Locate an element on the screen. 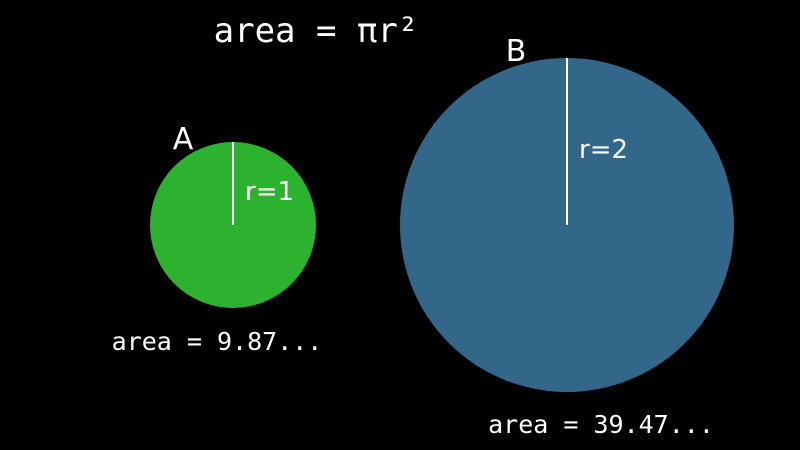 This screenshot has height=450, width=800. circle-b-radius-label: r=2 is located at coordinates (603, 150).